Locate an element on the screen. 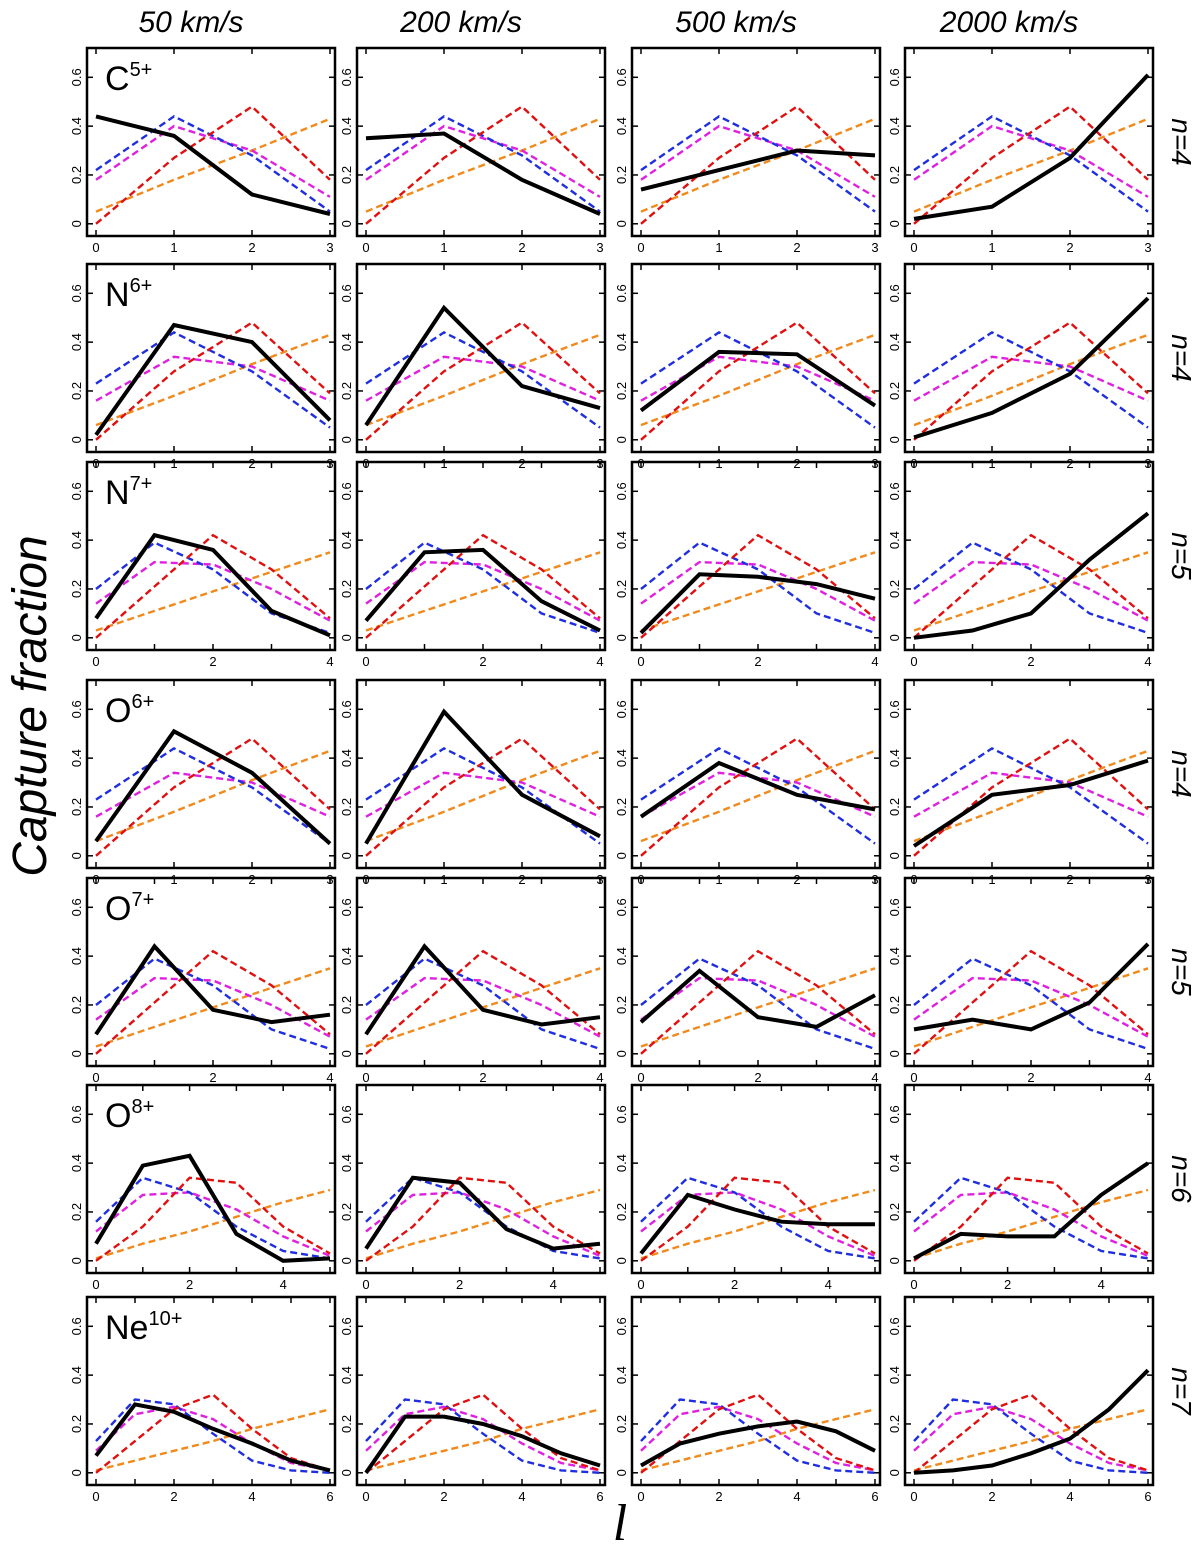 Image resolution: width=1200 pixels, height=1549 pixels. row-labels: n=4 n=4 n=5 n=4 n=5 n=6 n=7 is located at coordinates (1181, 767).